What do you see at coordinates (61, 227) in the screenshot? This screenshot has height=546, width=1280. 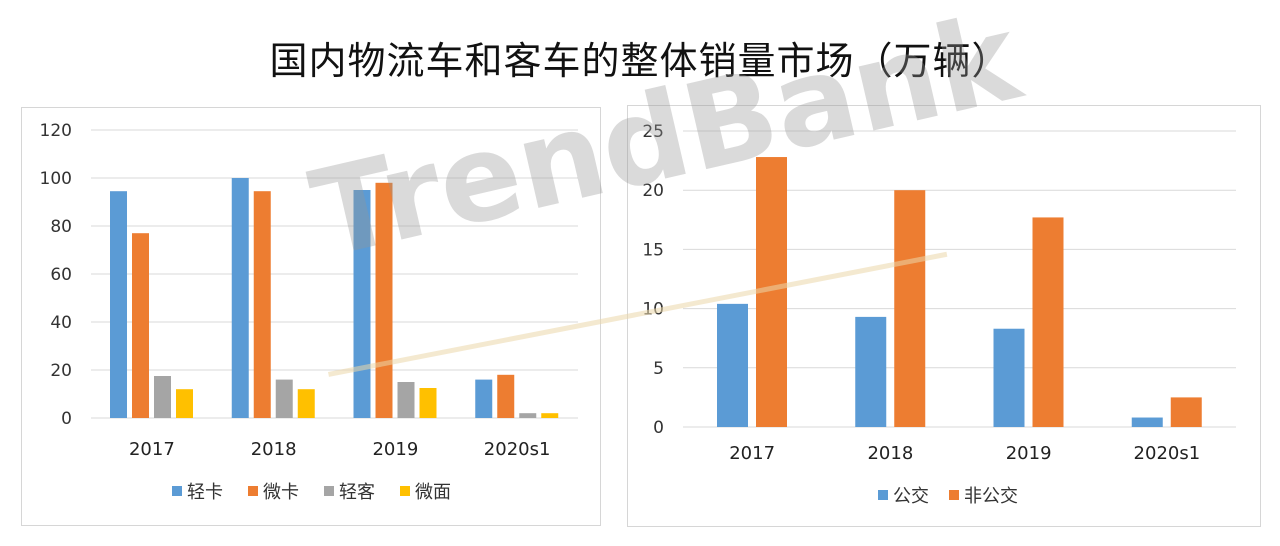 I see `y-tick-label: 80` at bounding box center [61, 227].